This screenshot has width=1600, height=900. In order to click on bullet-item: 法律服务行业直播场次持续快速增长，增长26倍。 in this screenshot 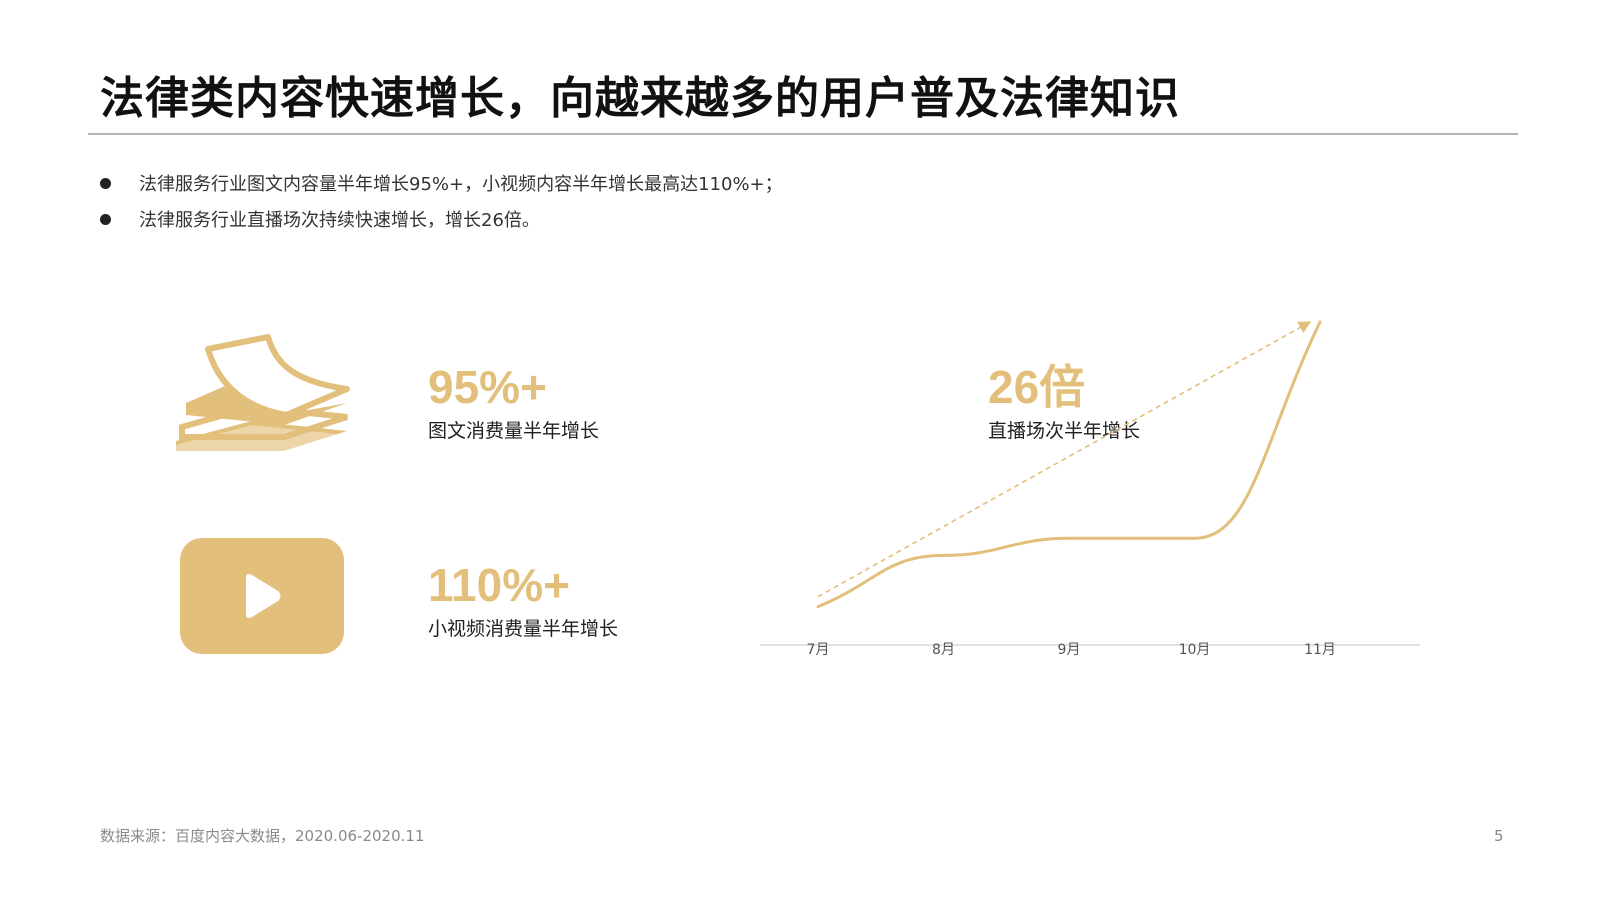, I will do `click(441, 219)`.